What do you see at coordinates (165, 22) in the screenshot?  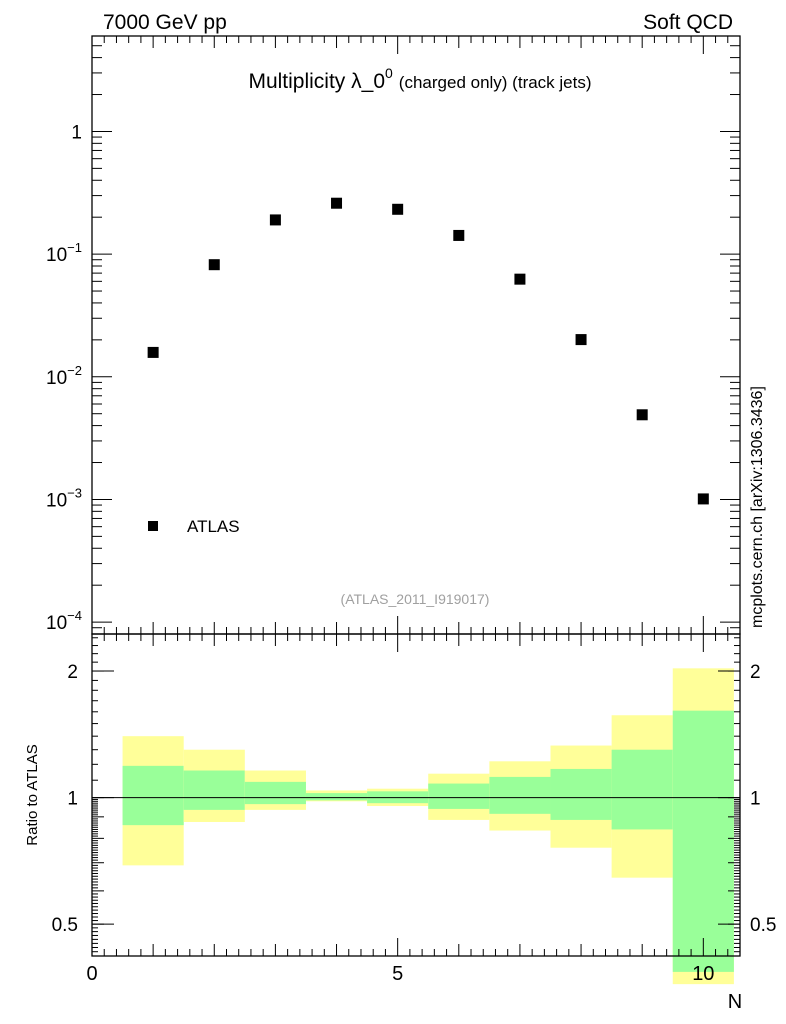 I see `header-left: 7000 GeV pp` at bounding box center [165, 22].